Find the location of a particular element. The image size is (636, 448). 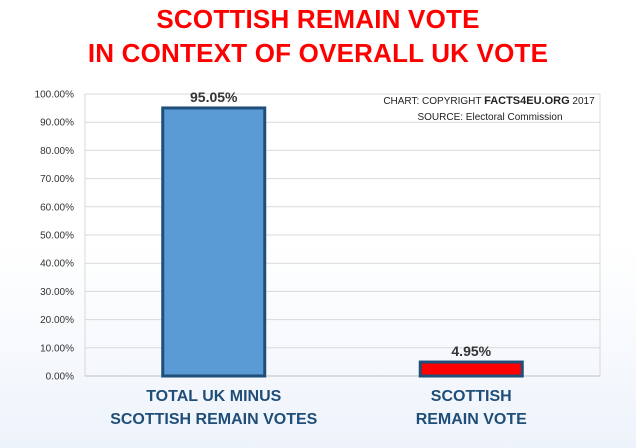

category-label-2-line-1: SCOTTISH is located at coordinates (471, 396).